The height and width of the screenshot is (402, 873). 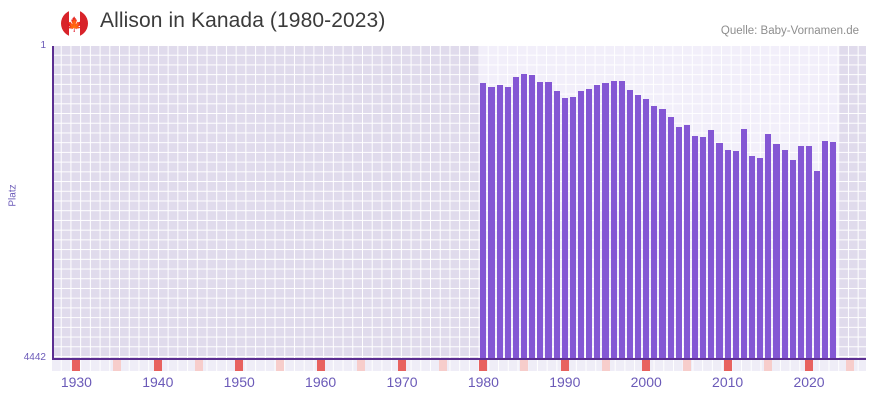 What do you see at coordinates (239, 382) in the screenshot?
I see `x-axis-tick-label: 1950` at bounding box center [239, 382].